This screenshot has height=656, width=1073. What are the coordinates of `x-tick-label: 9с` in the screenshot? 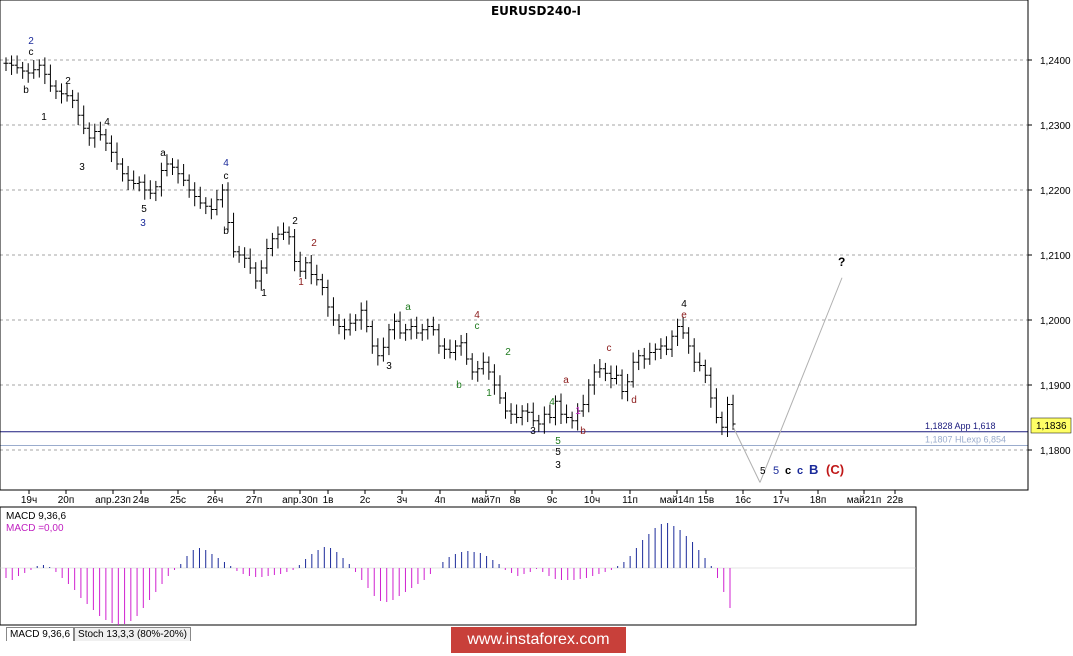 It's located at (552, 500).